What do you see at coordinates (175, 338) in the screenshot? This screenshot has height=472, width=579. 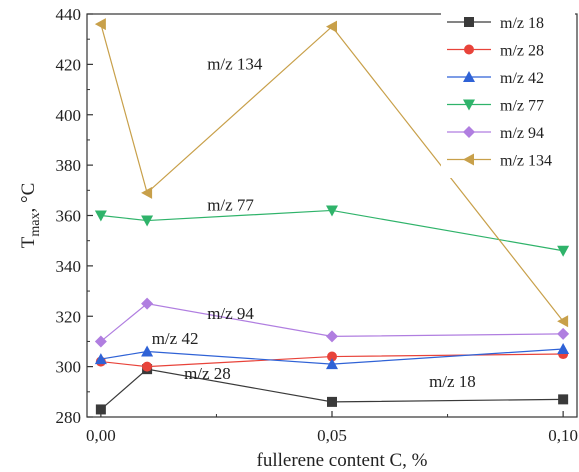 I see `series-annotation: m/z 42` at bounding box center [175, 338].